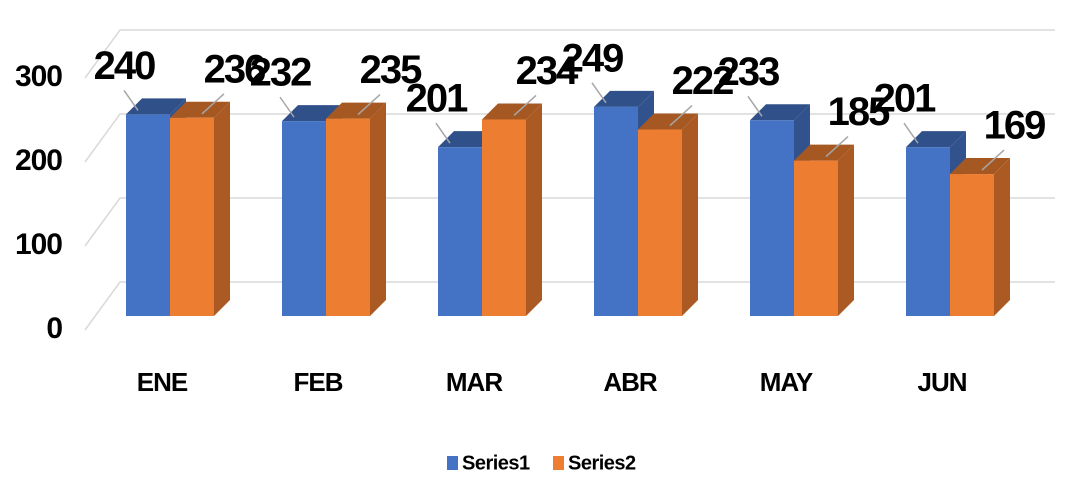 This screenshot has width=1067, height=477. What do you see at coordinates (474, 382) in the screenshot?
I see `x-tick-label: MAR` at bounding box center [474, 382].